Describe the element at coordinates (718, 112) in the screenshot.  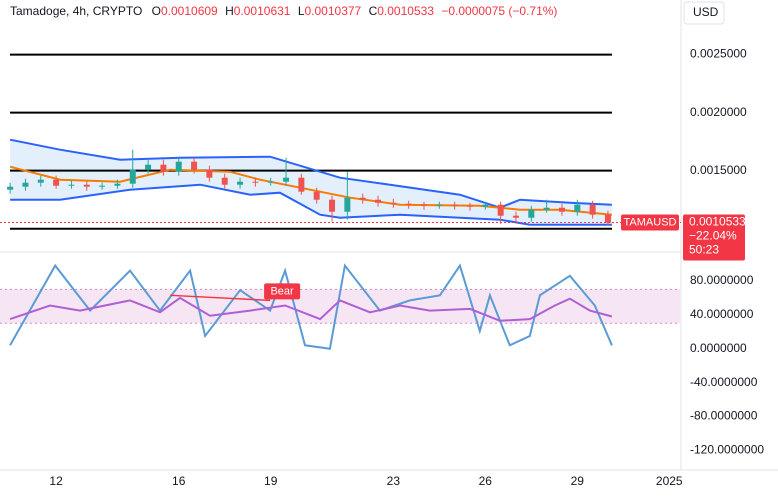
I see `y-tick-label: 0.0020000` at that location.